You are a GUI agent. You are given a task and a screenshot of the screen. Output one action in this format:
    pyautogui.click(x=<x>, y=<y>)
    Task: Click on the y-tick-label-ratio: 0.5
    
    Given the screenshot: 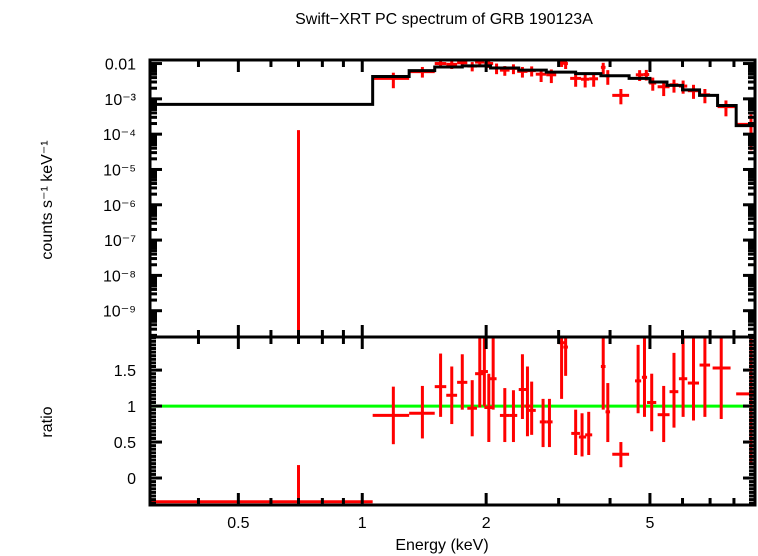 What is the action you would take?
    pyautogui.click(x=125, y=443)
    